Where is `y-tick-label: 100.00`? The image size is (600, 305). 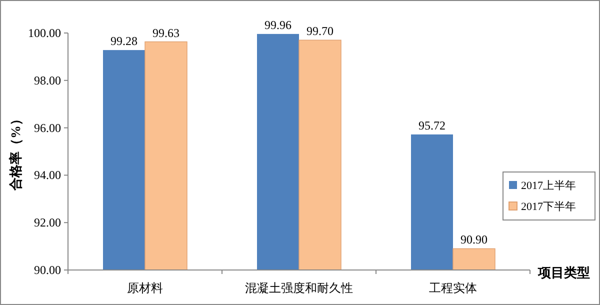
y-tick-label: 100.00 is located at coordinates (44, 33).